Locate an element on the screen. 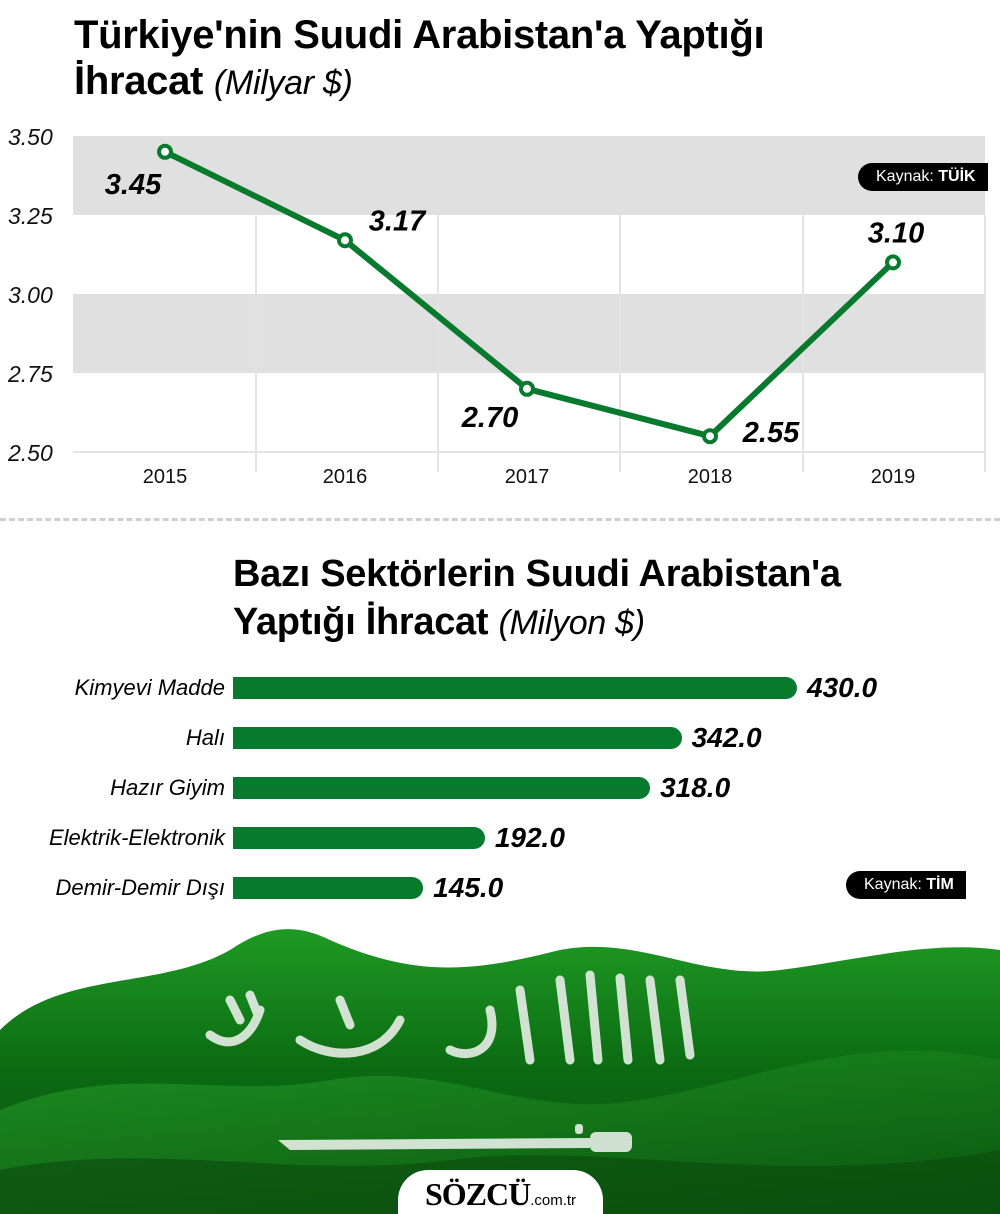 The height and width of the screenshot is (1214, 1000). bar-chart-title-line2-wrap: Yaptığı İhracat (Milyon $) is located at coordinates (537, 622).